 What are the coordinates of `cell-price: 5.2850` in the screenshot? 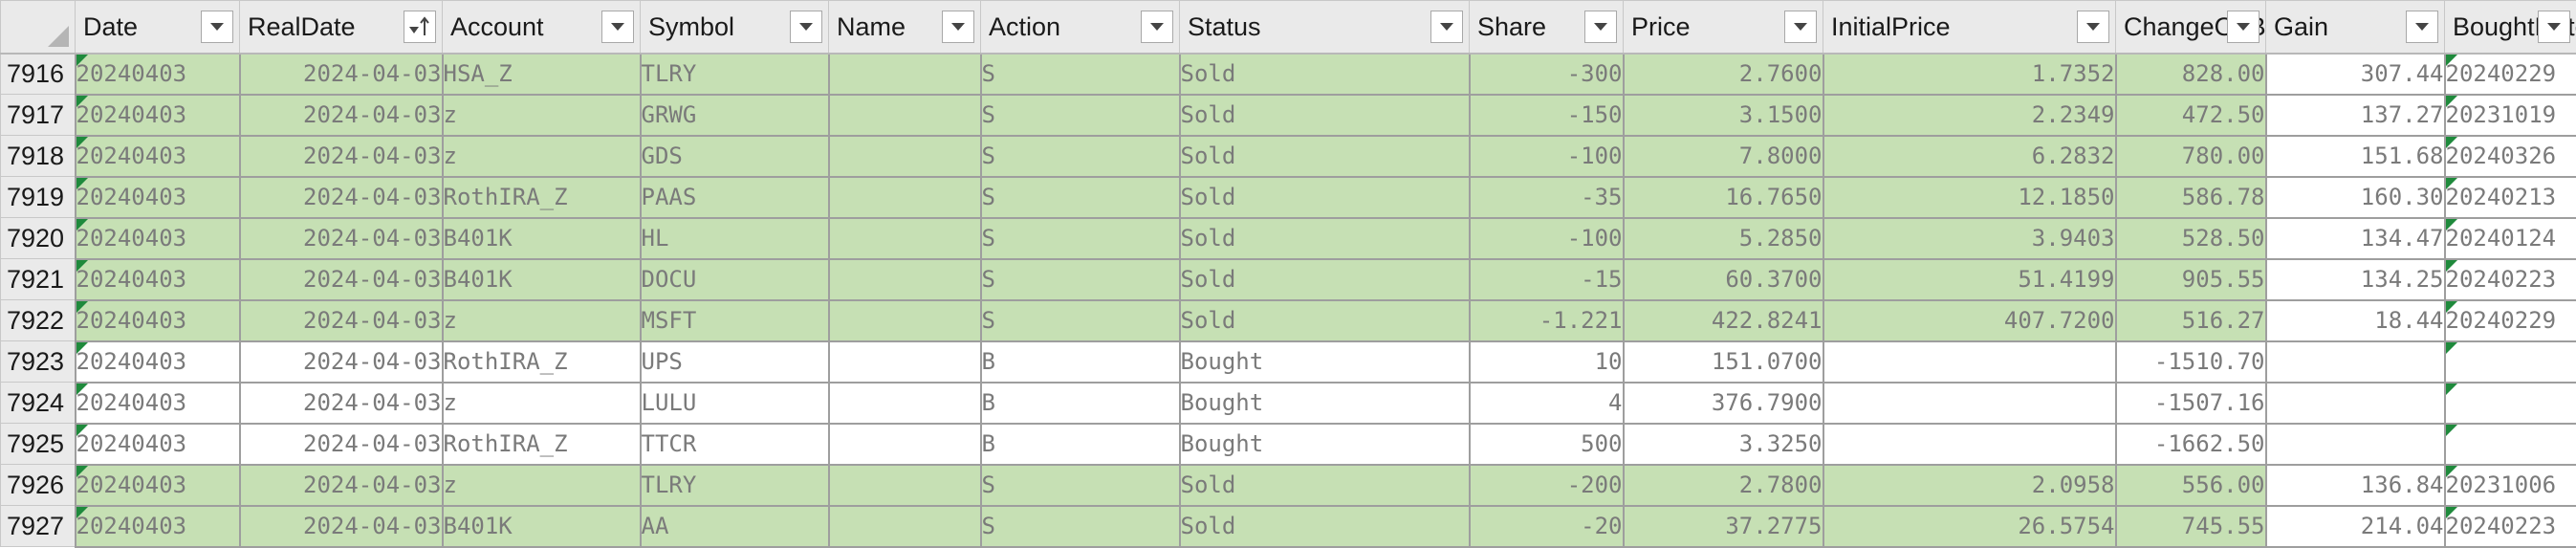 It's located at (1723, 238).